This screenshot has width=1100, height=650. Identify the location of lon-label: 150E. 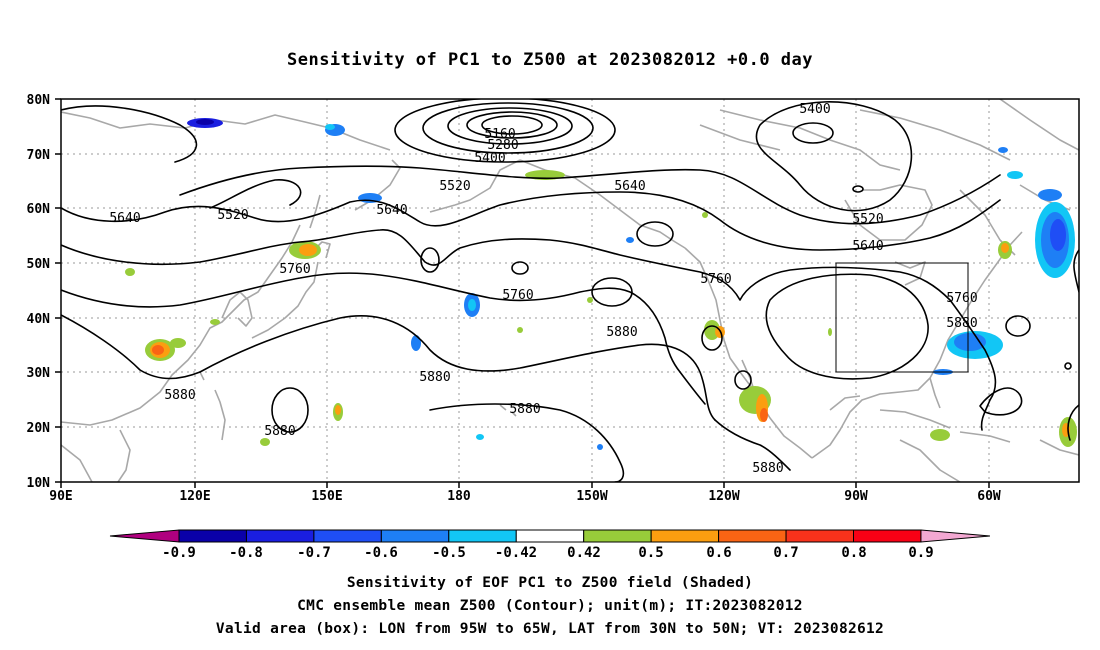
(326, 496).